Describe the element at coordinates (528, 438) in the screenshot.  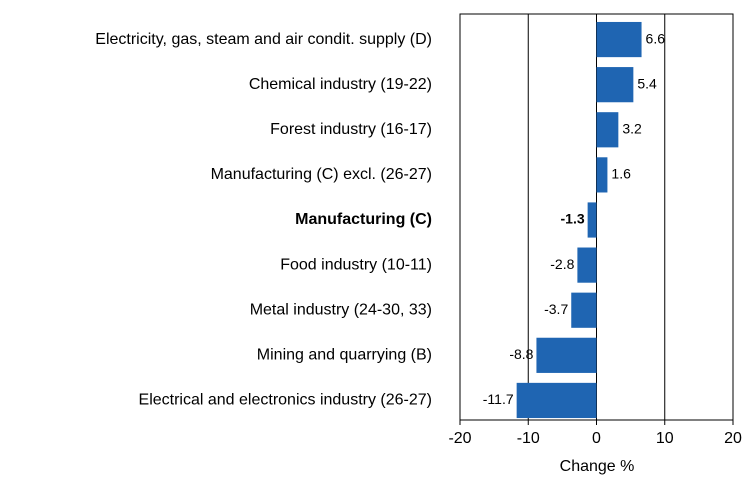
I see `x-tick-label: -10` at that location.